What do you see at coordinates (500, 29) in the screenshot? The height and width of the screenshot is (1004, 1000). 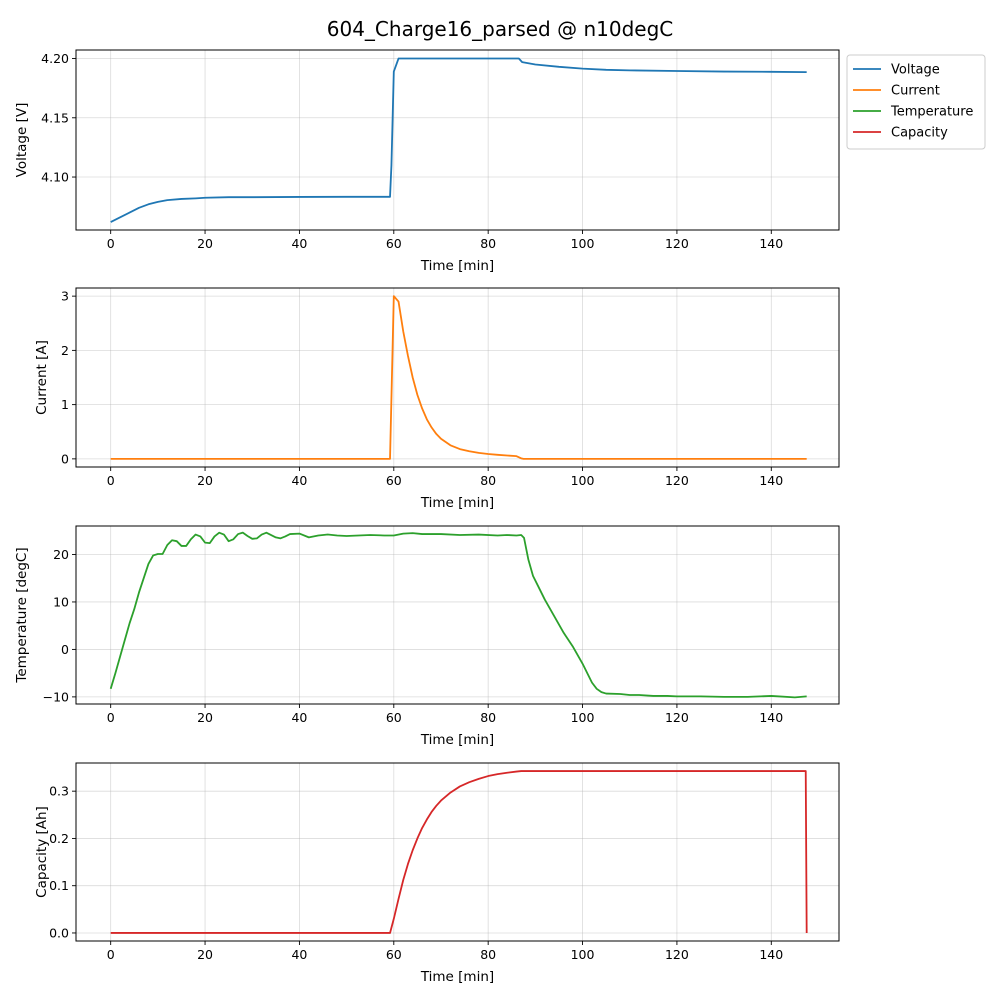 I see `figure-title: 604_Charge16_parsed @ n10degC` at bounding box center [500, 29].